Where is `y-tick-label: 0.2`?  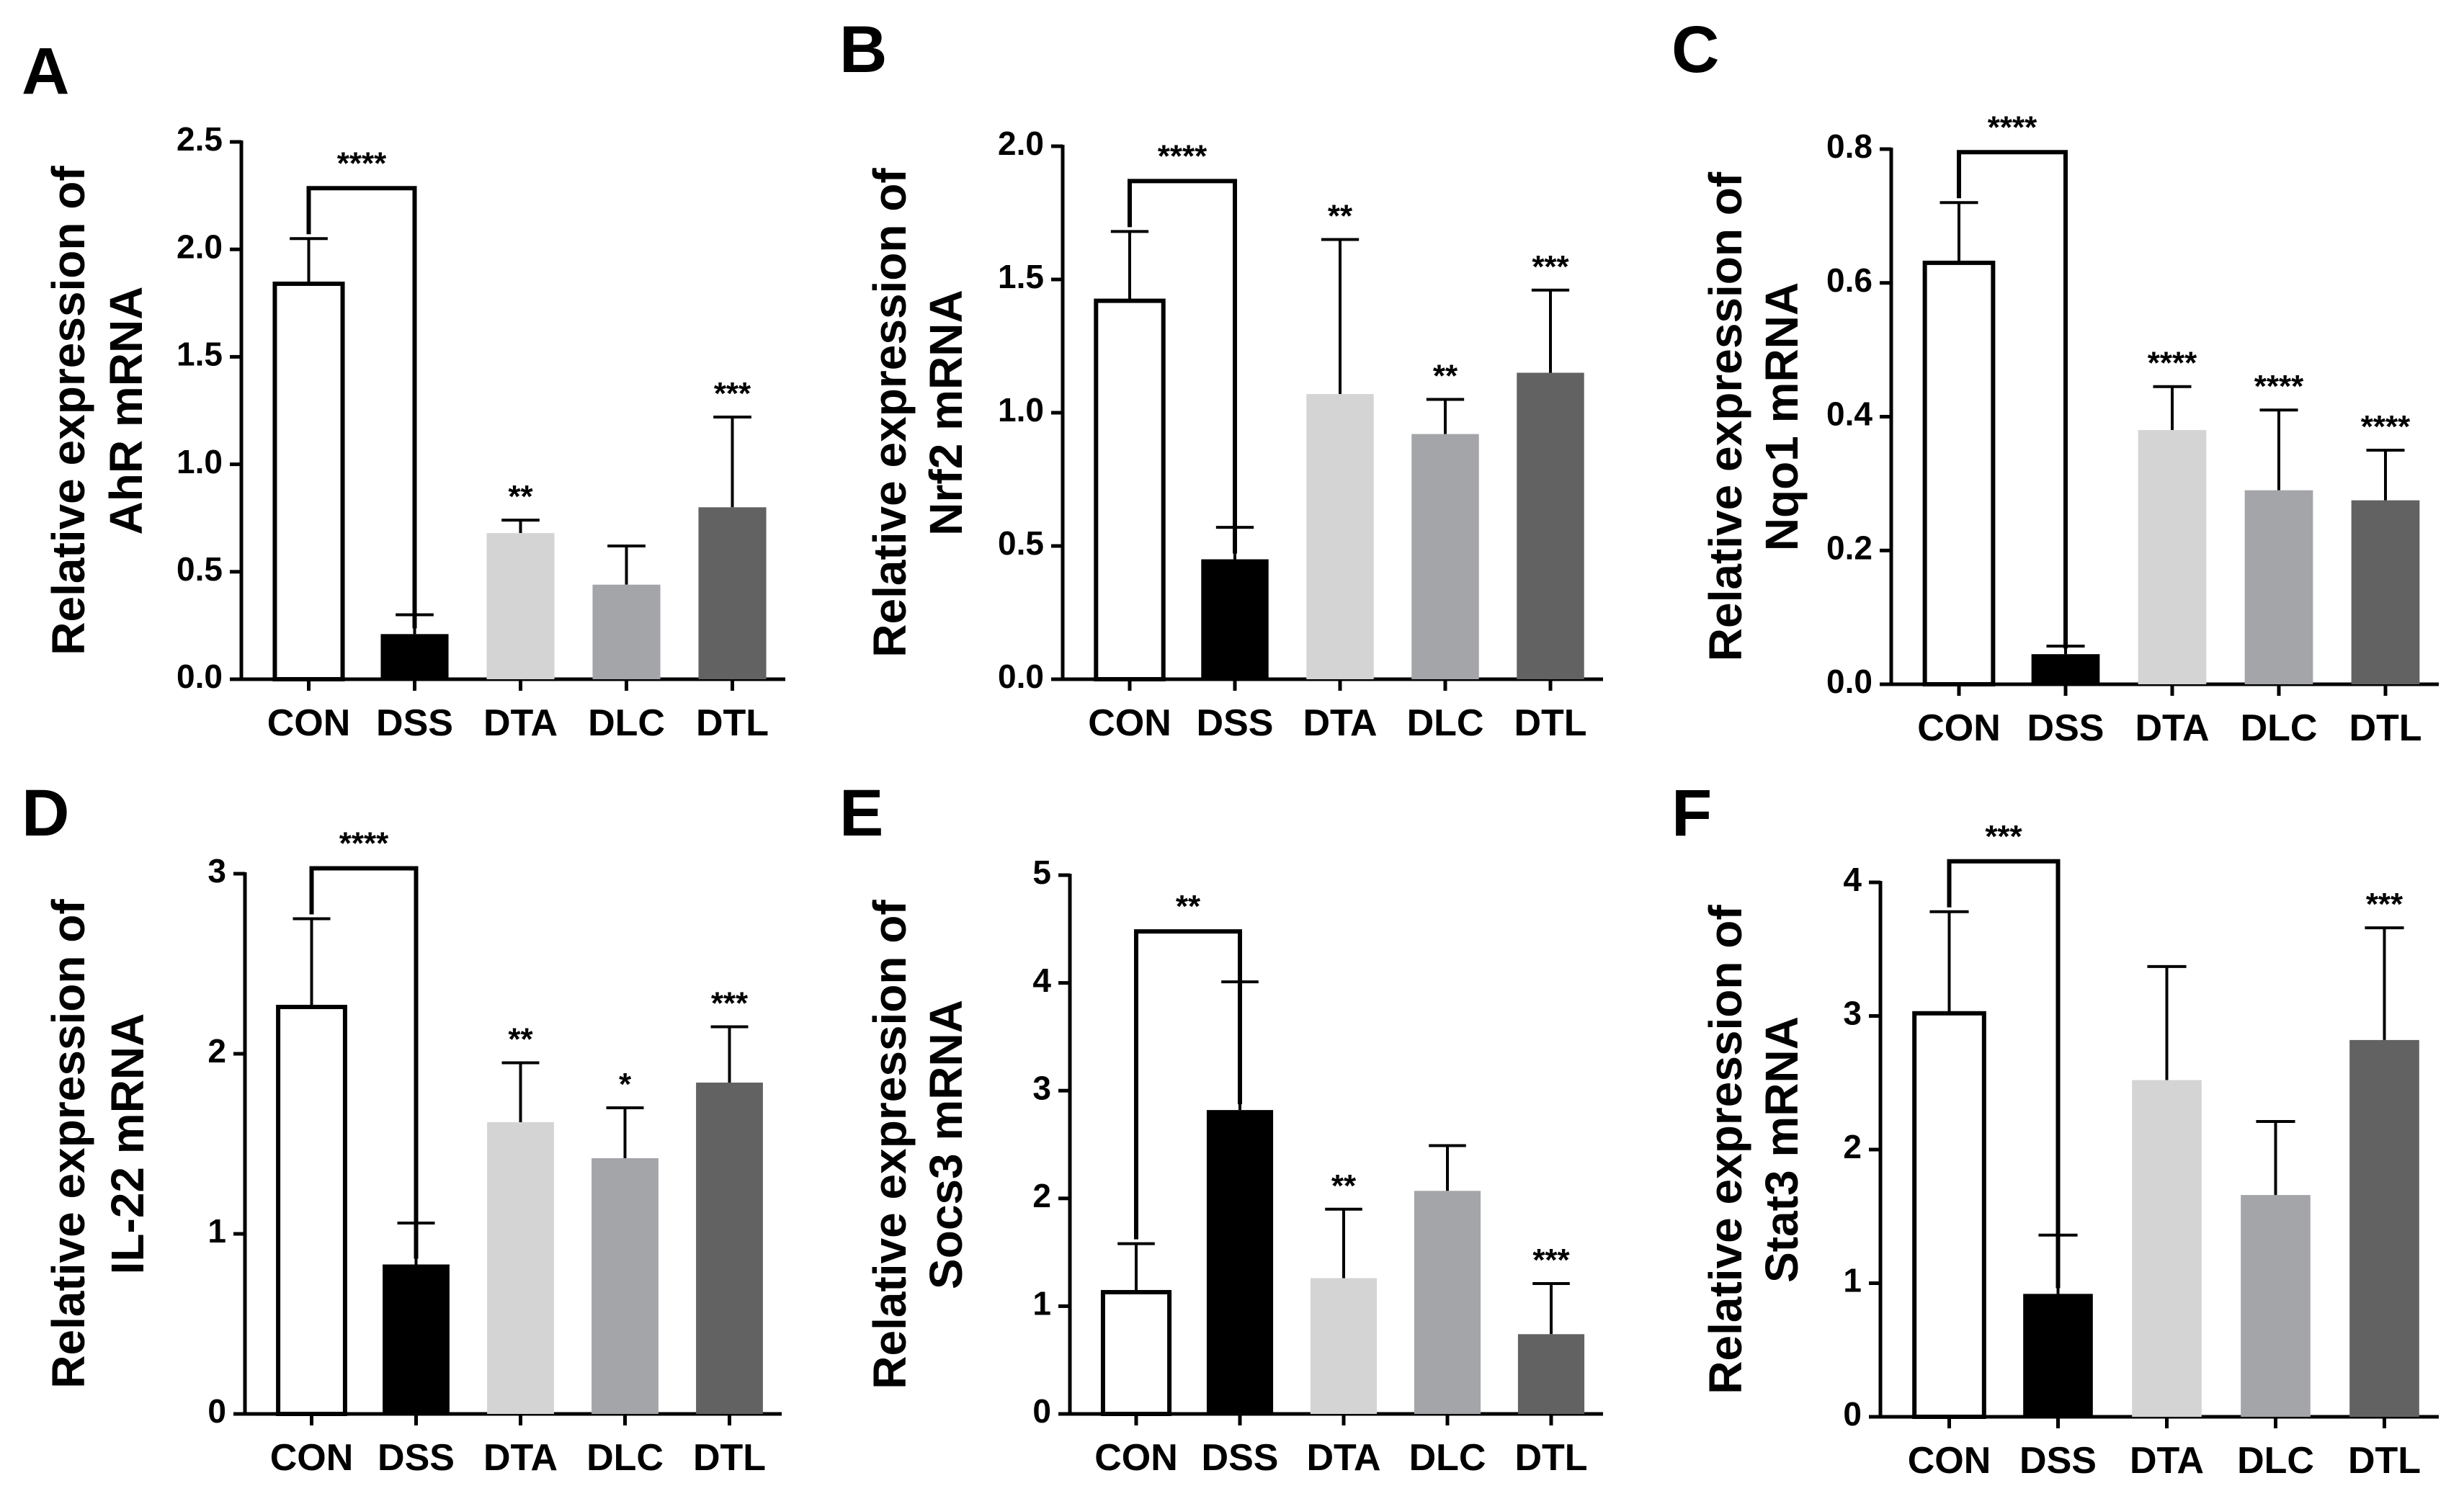
y-tick-label: 0.2 is located at coordinates (1849, 547).